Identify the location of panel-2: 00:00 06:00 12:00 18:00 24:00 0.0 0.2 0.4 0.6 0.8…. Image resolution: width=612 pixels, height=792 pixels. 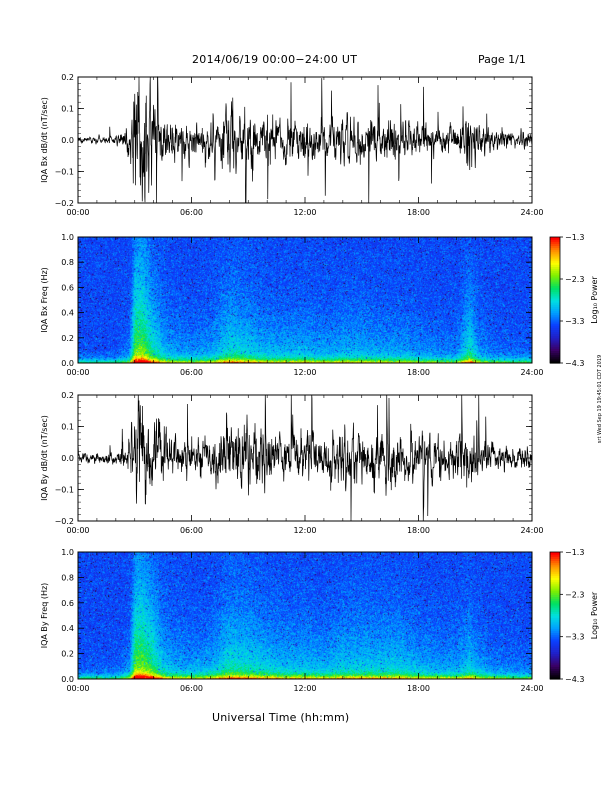
(292, 305).